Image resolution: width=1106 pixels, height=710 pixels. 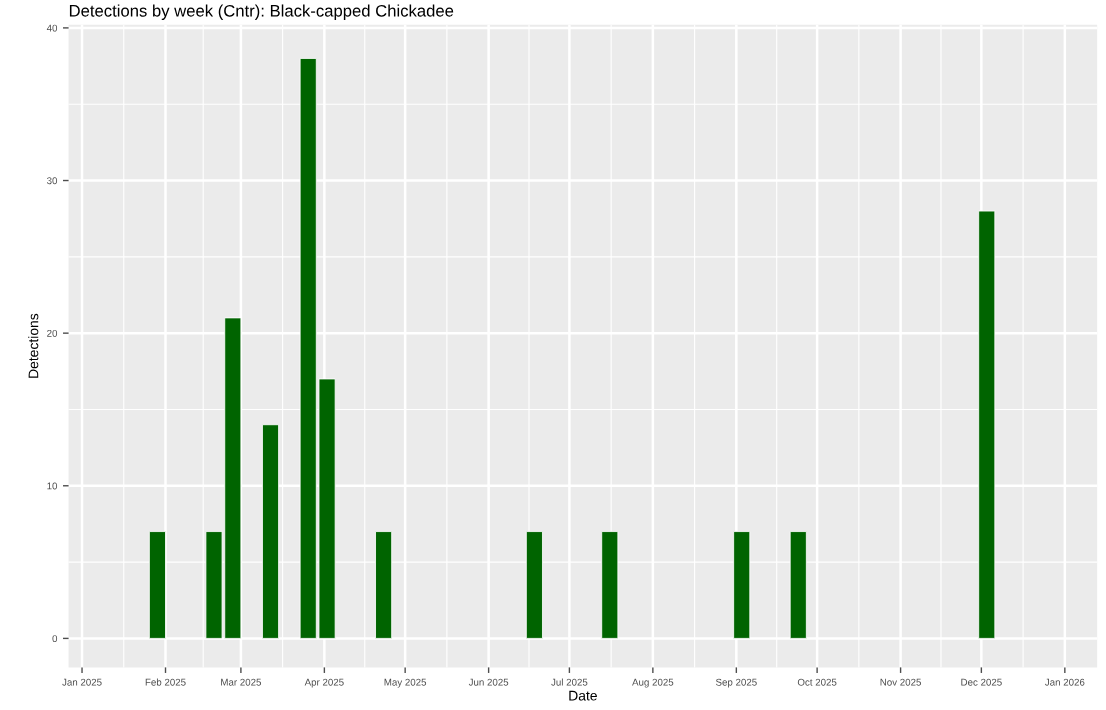 I want to click on chart-title: Detections by week (Cntr): Black-capped Chickadee, so click(x=261, y=12).